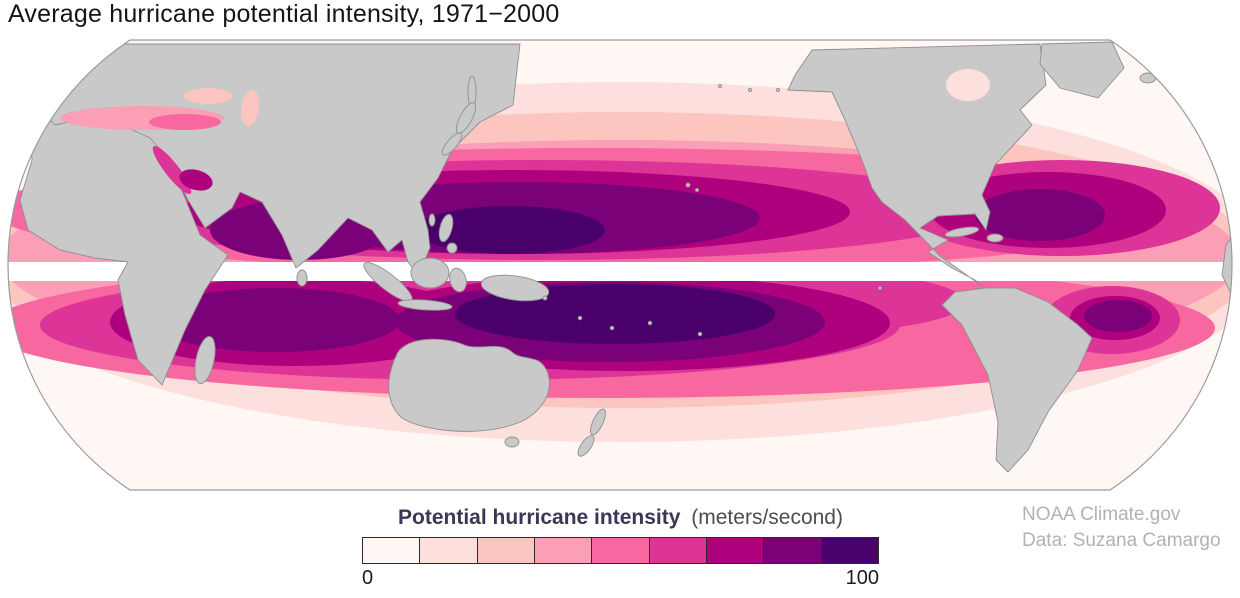 Image resolution: width=1240 pixels, height=598 pixels. I want to click on island-sulawesi, so click(458, 280).